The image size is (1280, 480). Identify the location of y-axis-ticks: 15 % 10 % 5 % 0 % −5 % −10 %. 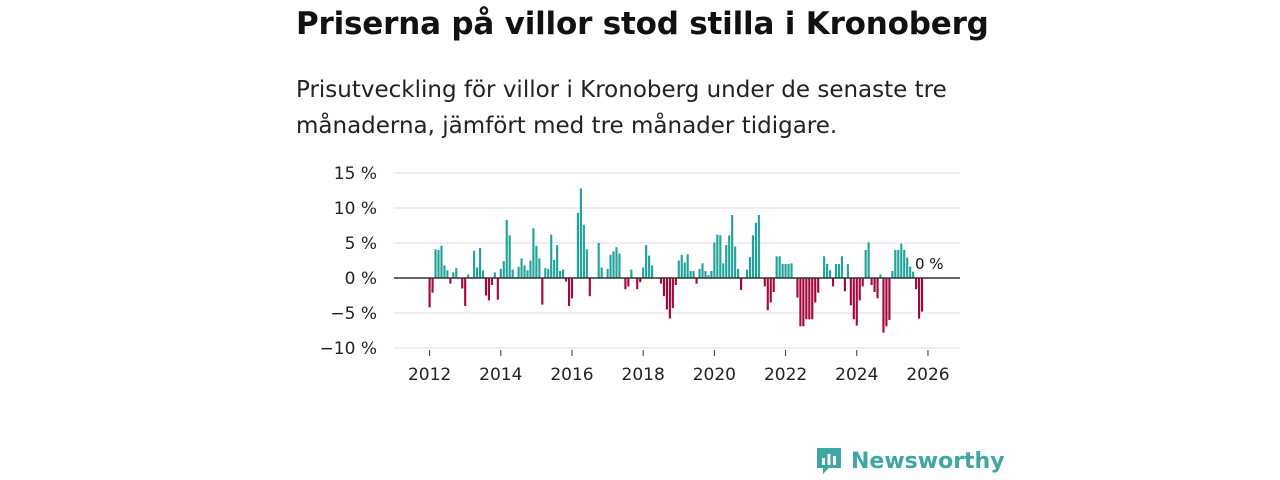
(348, 261).